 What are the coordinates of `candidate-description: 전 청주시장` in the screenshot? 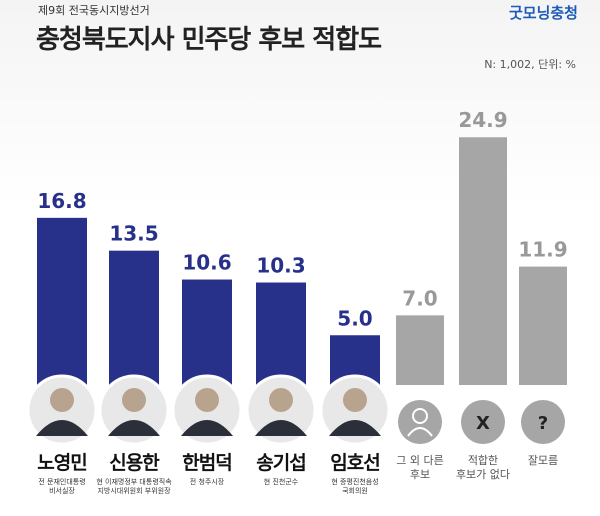 It's located at (207, 482).